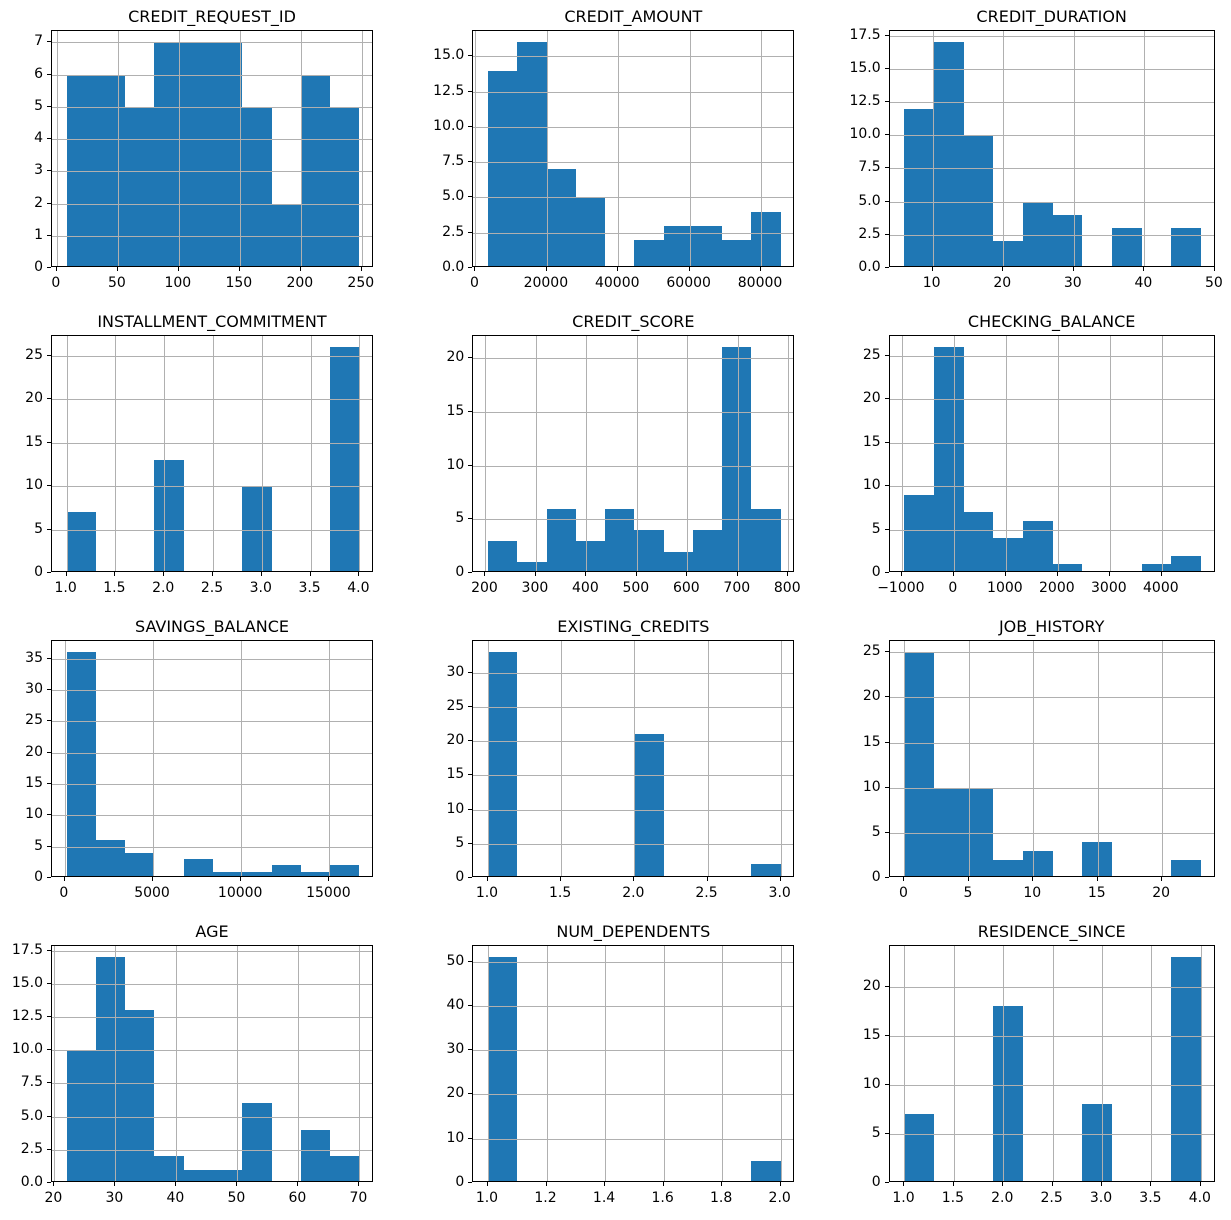 The width and height of the screenshot is (1231, 1220). I want to click on x-tick-label: 80000, so click(760, 283).